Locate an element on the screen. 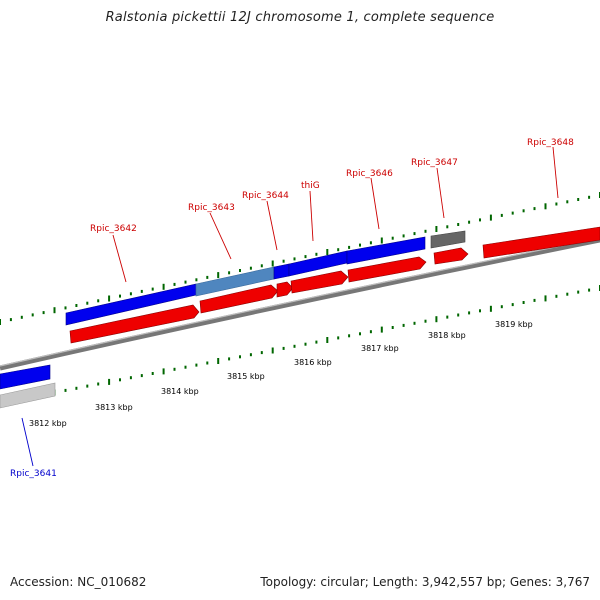 The image size is (600, 600). scale-label-3818: 3818 kbp is located at coordinates (447, 335).